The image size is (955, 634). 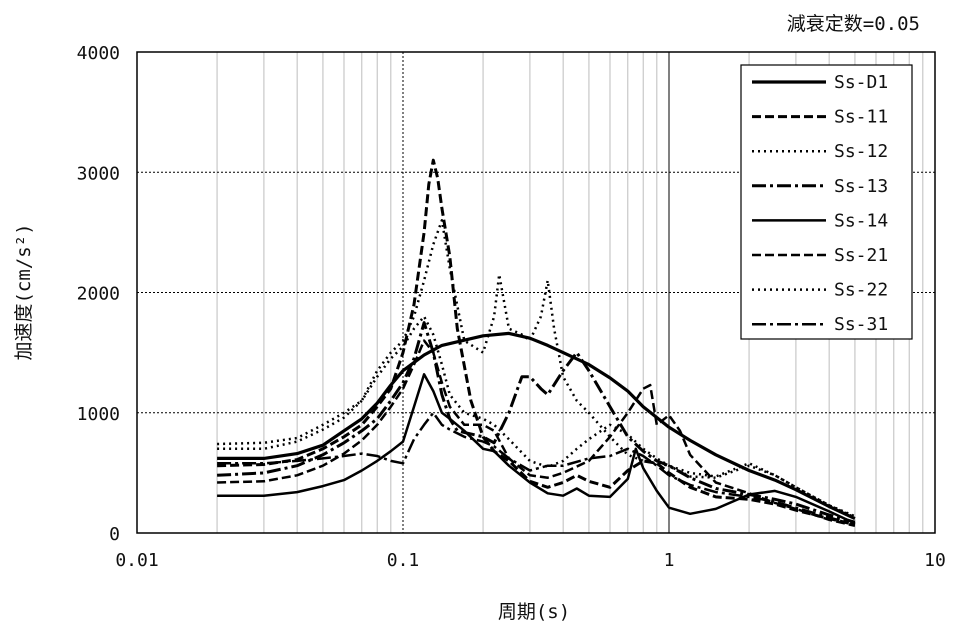 What do you see at coordinates (861, 186) in the screenshot?
I see `legend-label-ss-13: Ss-13` at bounding box center [861, 186].